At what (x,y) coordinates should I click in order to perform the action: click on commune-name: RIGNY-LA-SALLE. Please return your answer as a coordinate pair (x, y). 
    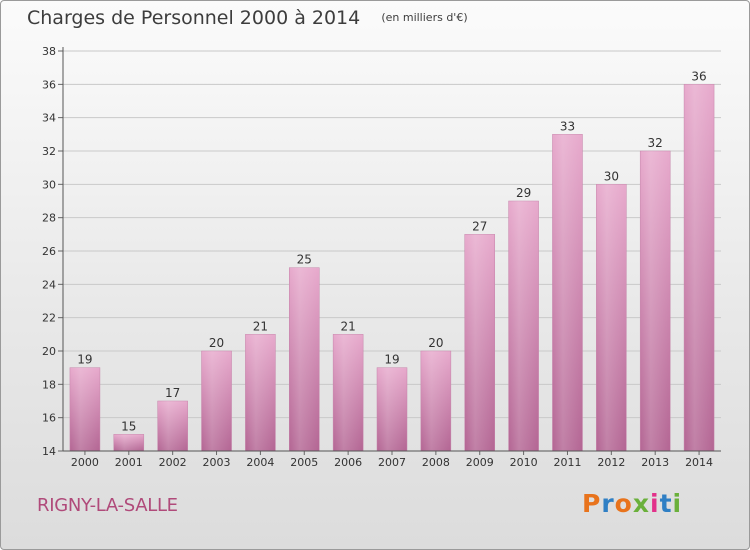
    Looking at the image, I should click on (107, 505).